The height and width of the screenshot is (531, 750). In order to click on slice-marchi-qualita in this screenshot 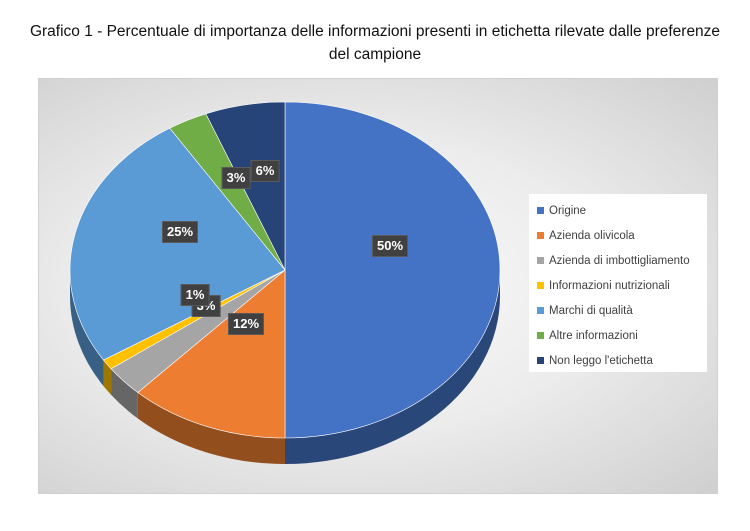, I will do `click(177, 244)`.